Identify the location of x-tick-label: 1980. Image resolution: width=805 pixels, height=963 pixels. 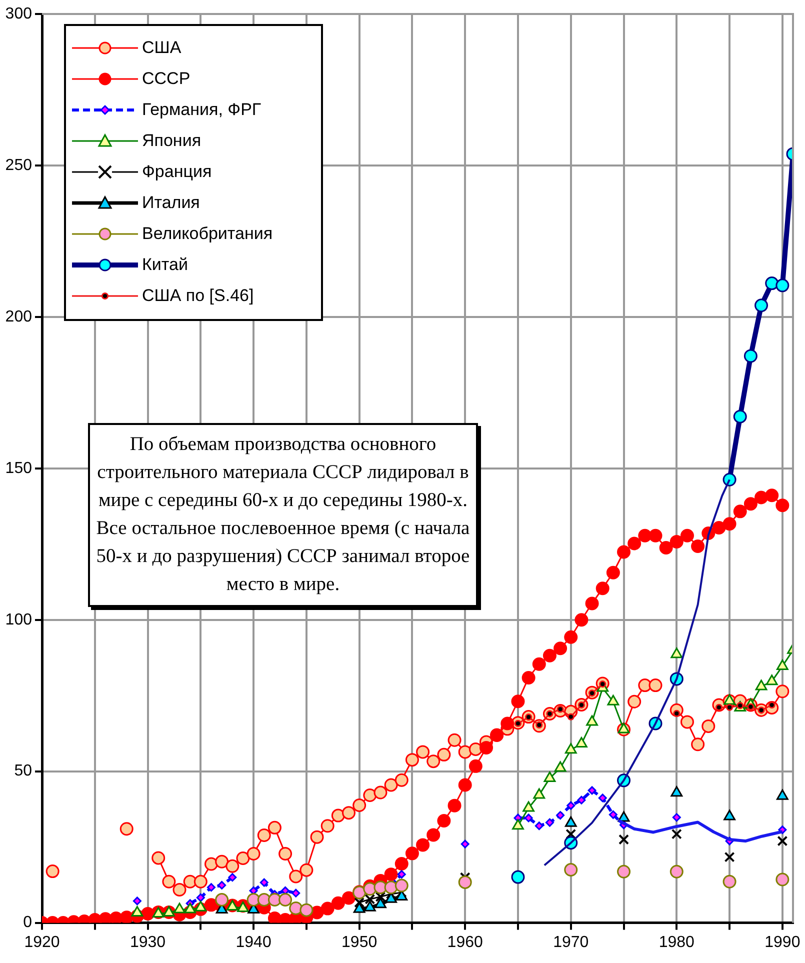
(676, 942).